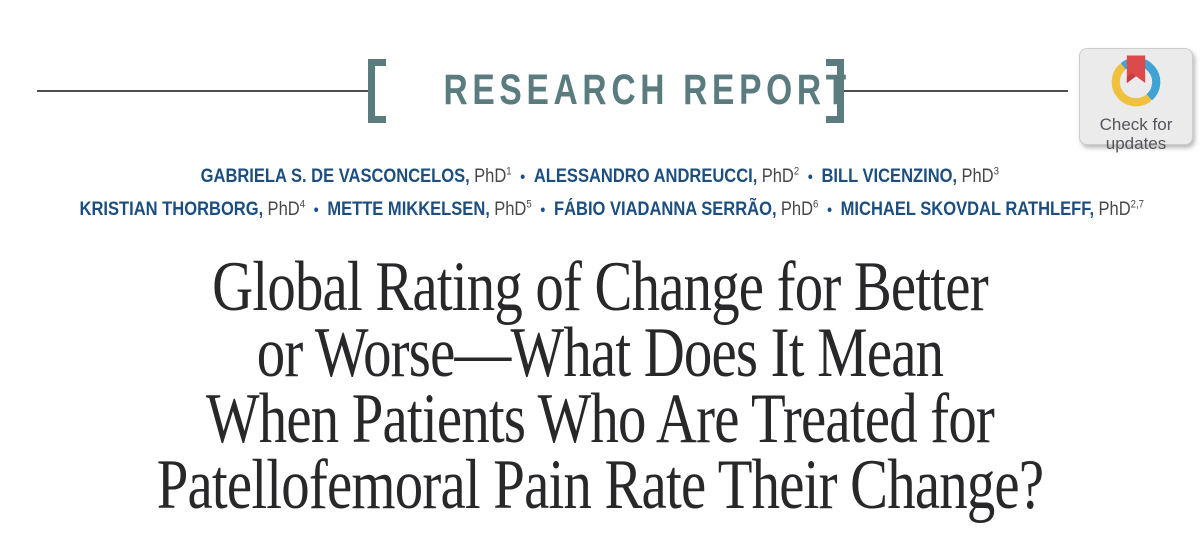 Image resolution: width=1200 pixels, height=558 pixels. Describe the element at coordinates (956, 90) in the screenshot. I see `header-rule-right` at that location.